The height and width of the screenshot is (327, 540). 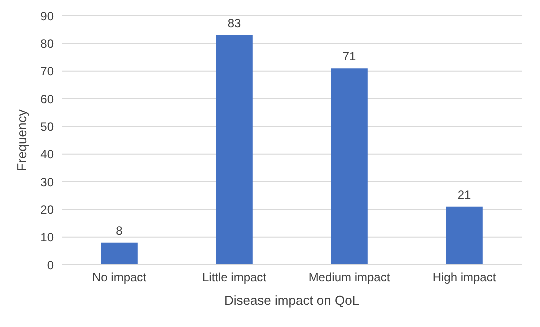 I want to click on y-tick-label: 30, so click(x=47, y=182).